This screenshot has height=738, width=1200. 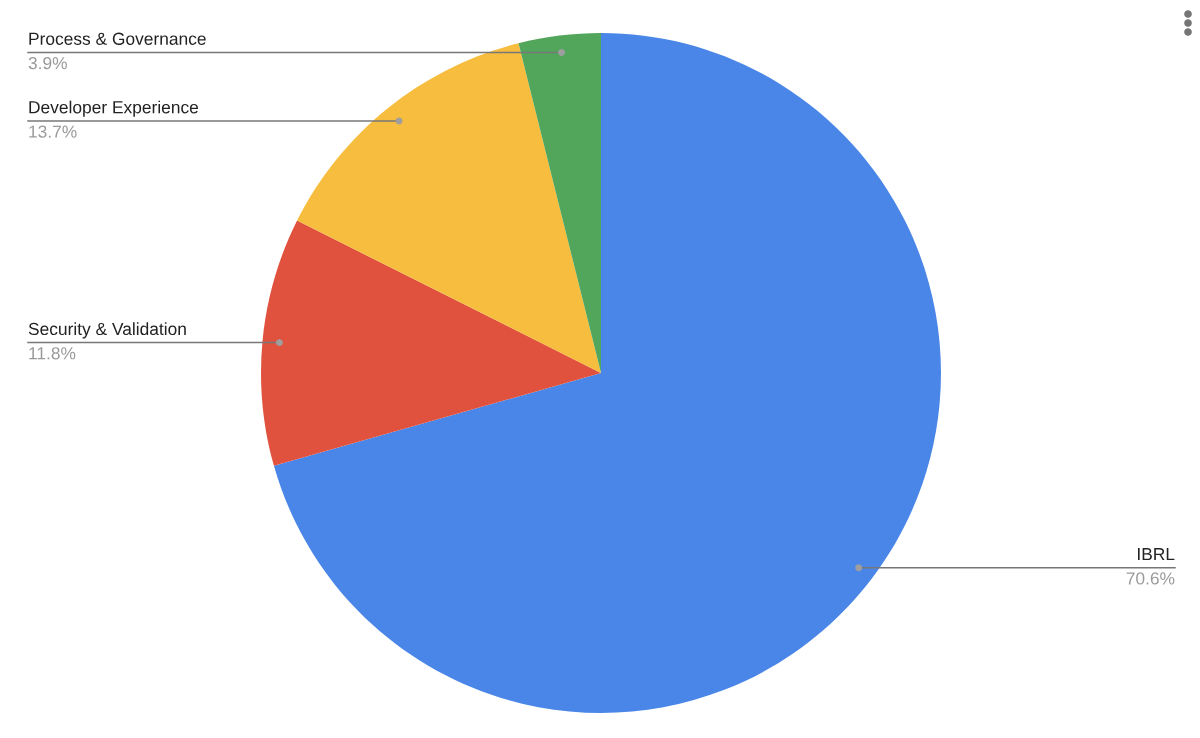 I want to click on slice-label: Process & Governance, so click(x=117, y=38).